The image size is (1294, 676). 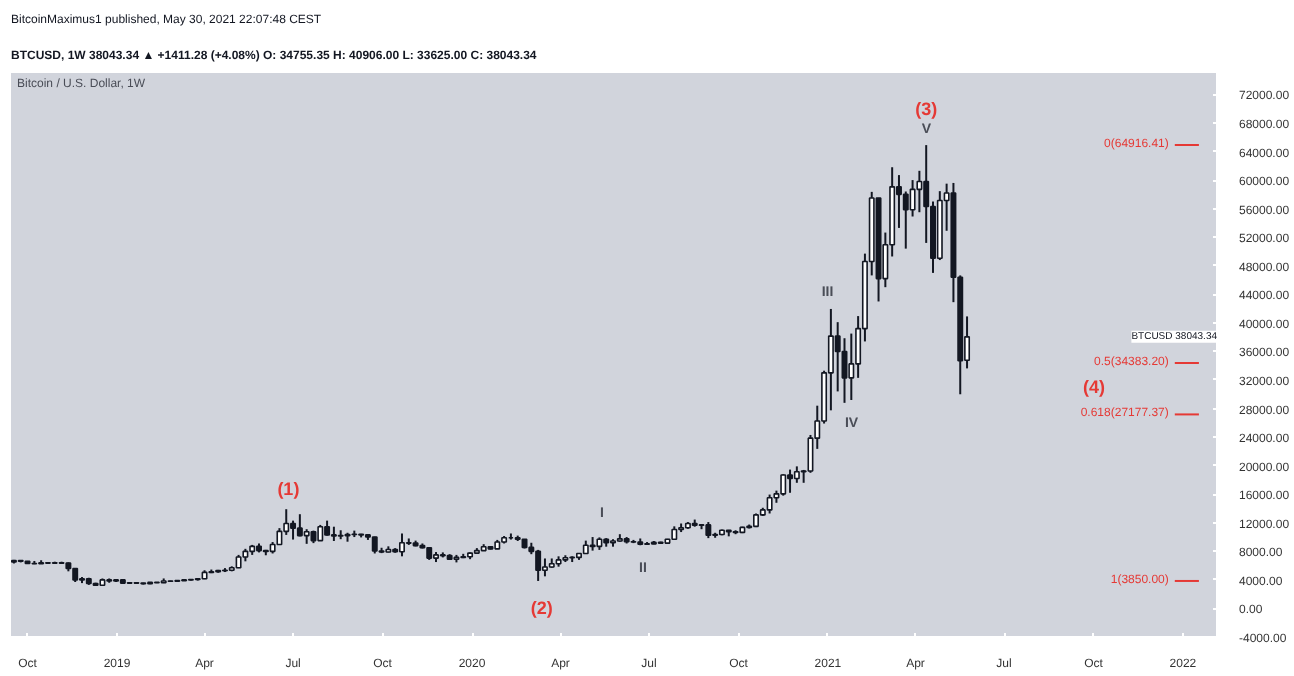 I want to click on annotation: (1), so click(x=288, y=488).